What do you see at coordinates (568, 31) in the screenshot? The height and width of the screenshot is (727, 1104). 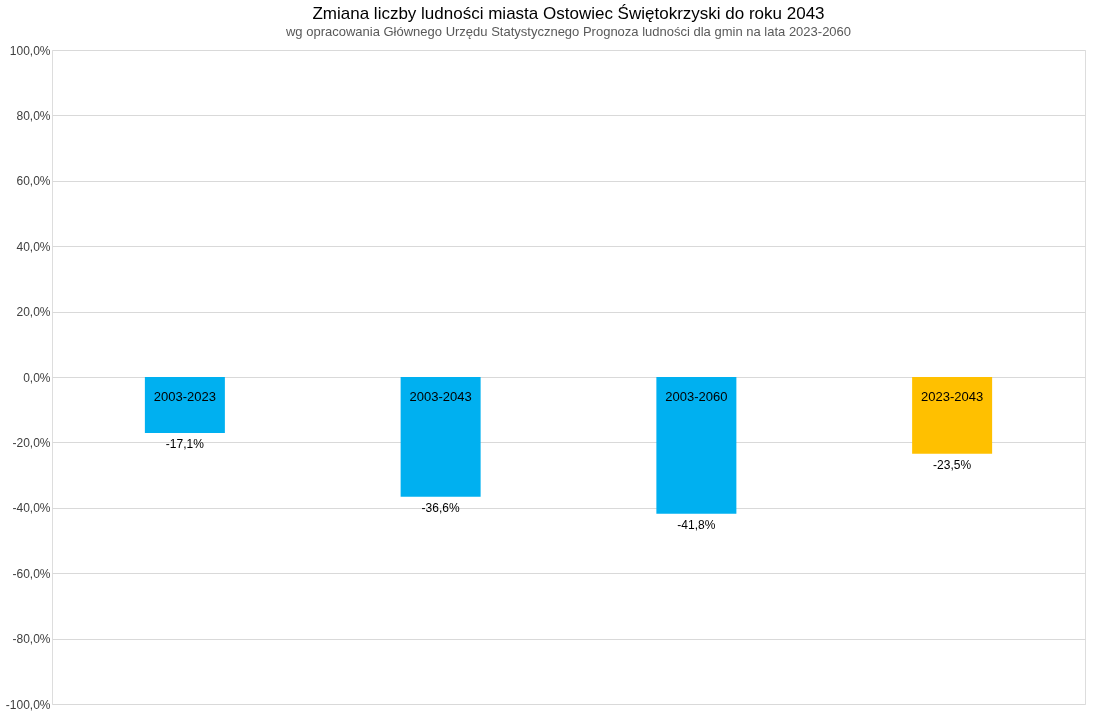 I see `chart-subtitle: wg opracowania Głównego Urzędu Statystycznego Prognoza ludności dla gmin na lata 2023-2060` at bounding box center [568, 31].